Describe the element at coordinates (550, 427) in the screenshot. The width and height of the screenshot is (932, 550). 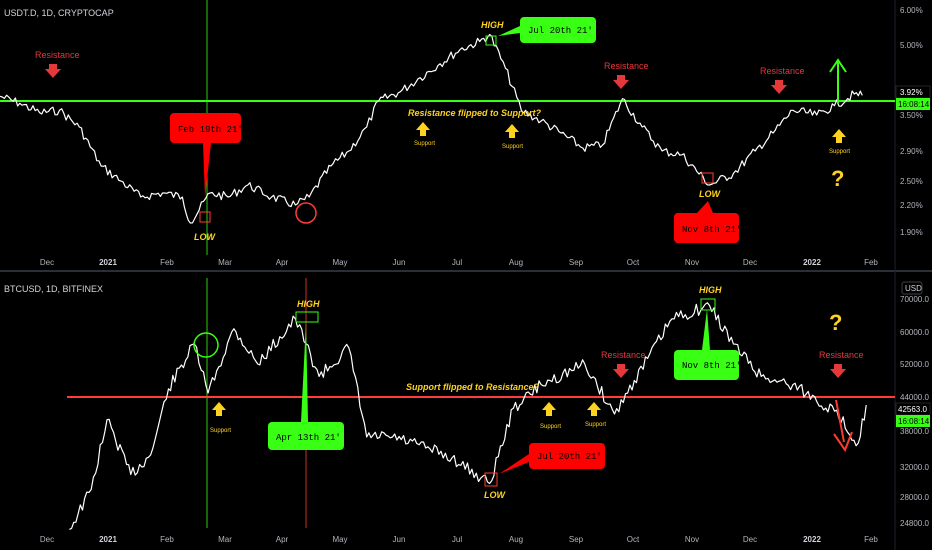
I see `bottom-support-label-2: Support` at that location.